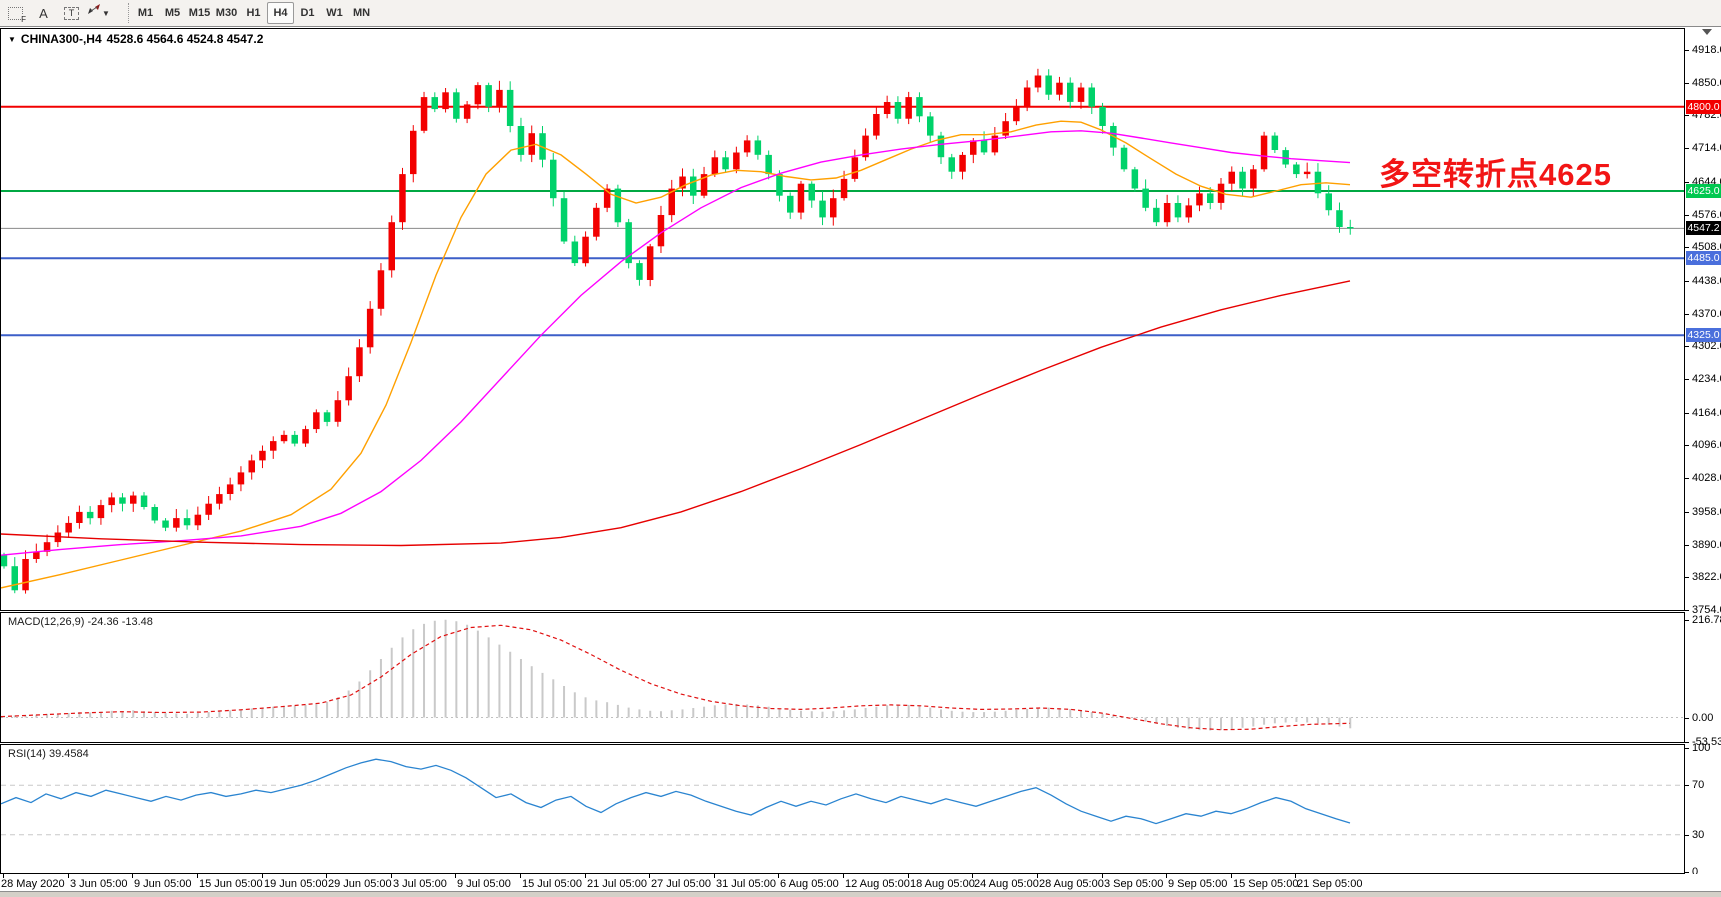 This screenshot has height=897, width=1721. Describe the element at coordinates (307, 13) in the screenshot. I see `timeframe-button-D1: D1` at that location.